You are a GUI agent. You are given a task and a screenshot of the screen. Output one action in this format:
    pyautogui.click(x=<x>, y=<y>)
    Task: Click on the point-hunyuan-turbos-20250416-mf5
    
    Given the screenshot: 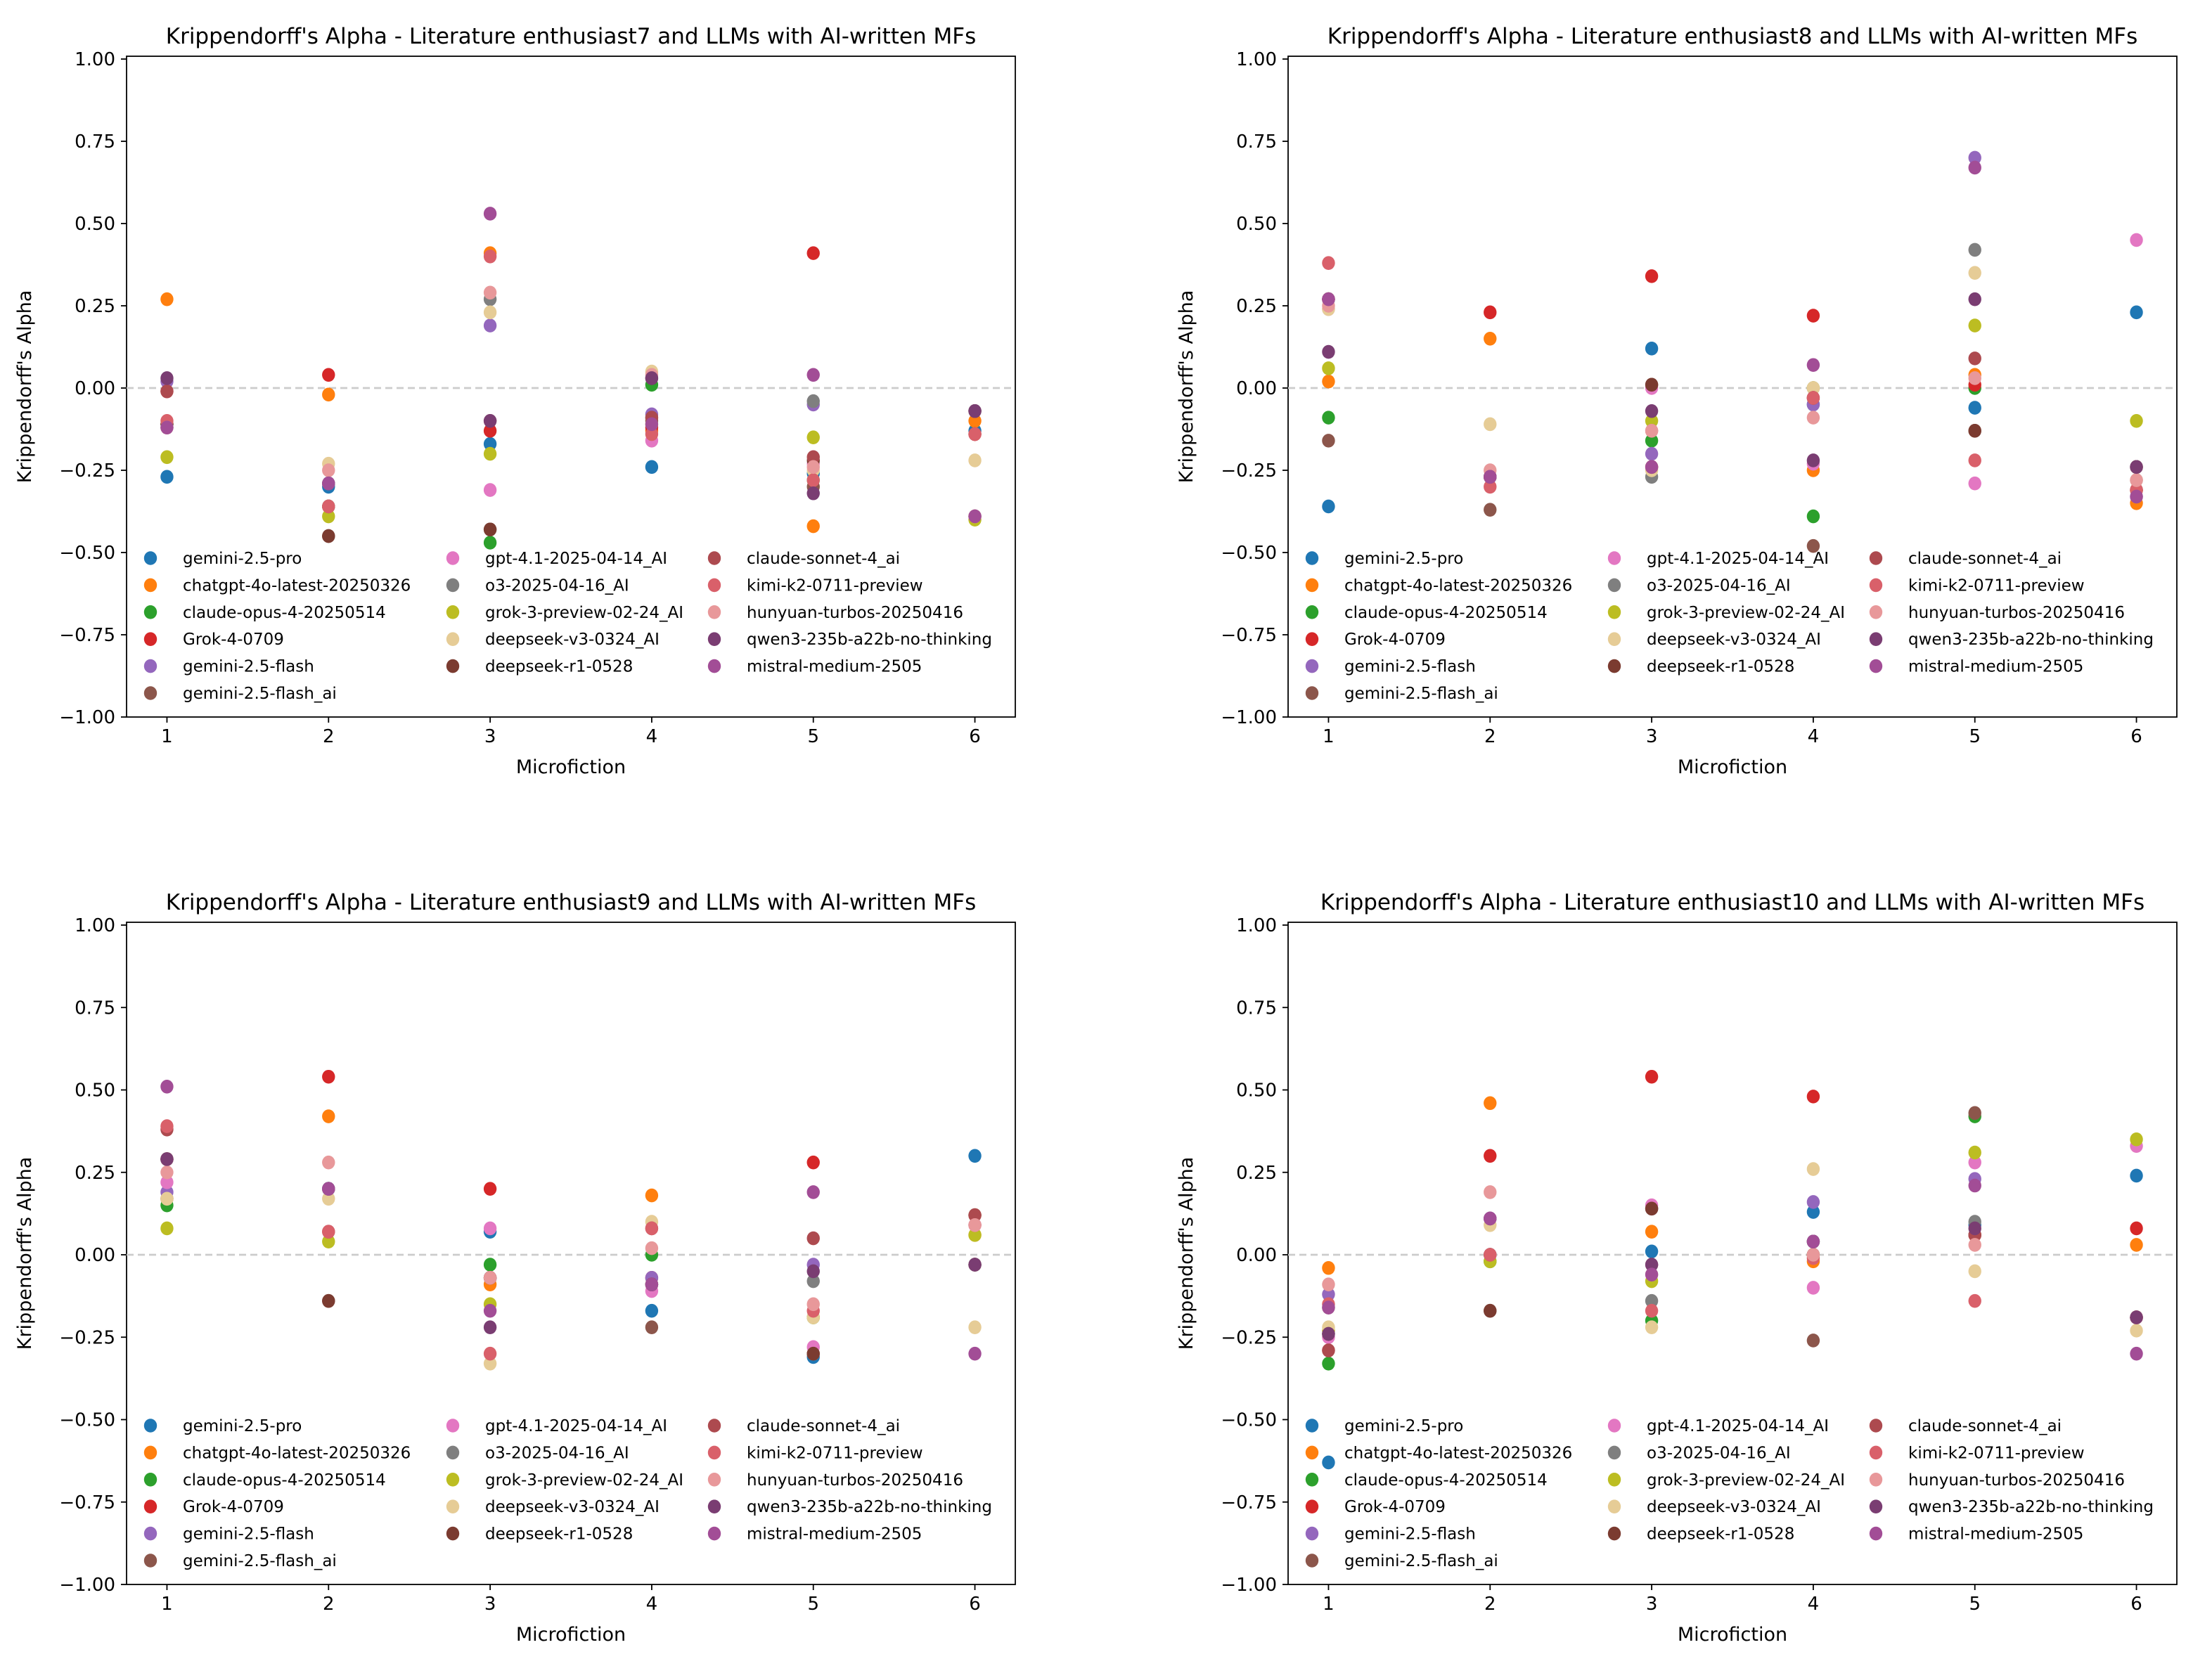 What is the action you would take?
    pyautogui.click(x=1975, y=1245)
    